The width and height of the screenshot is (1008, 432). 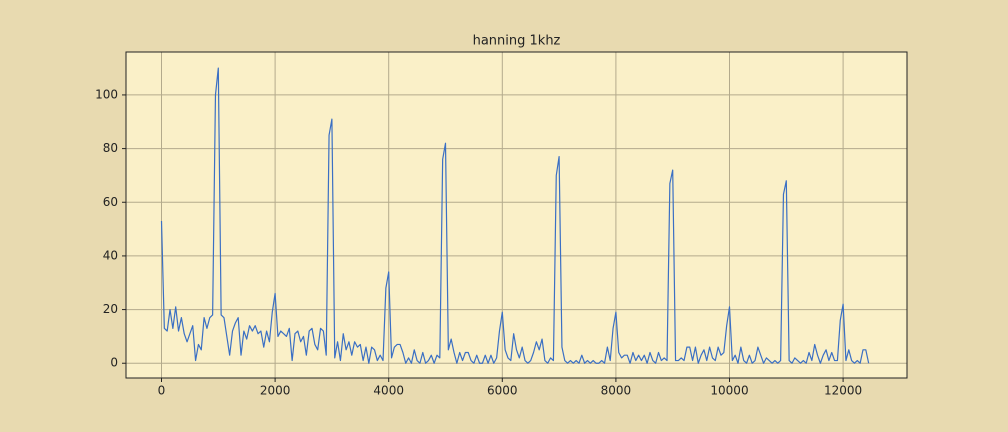 What do you see at coordinates (843, 391) in the screenshot?
I see `x-tick-label: 12000` at bounding box center [843, 391].